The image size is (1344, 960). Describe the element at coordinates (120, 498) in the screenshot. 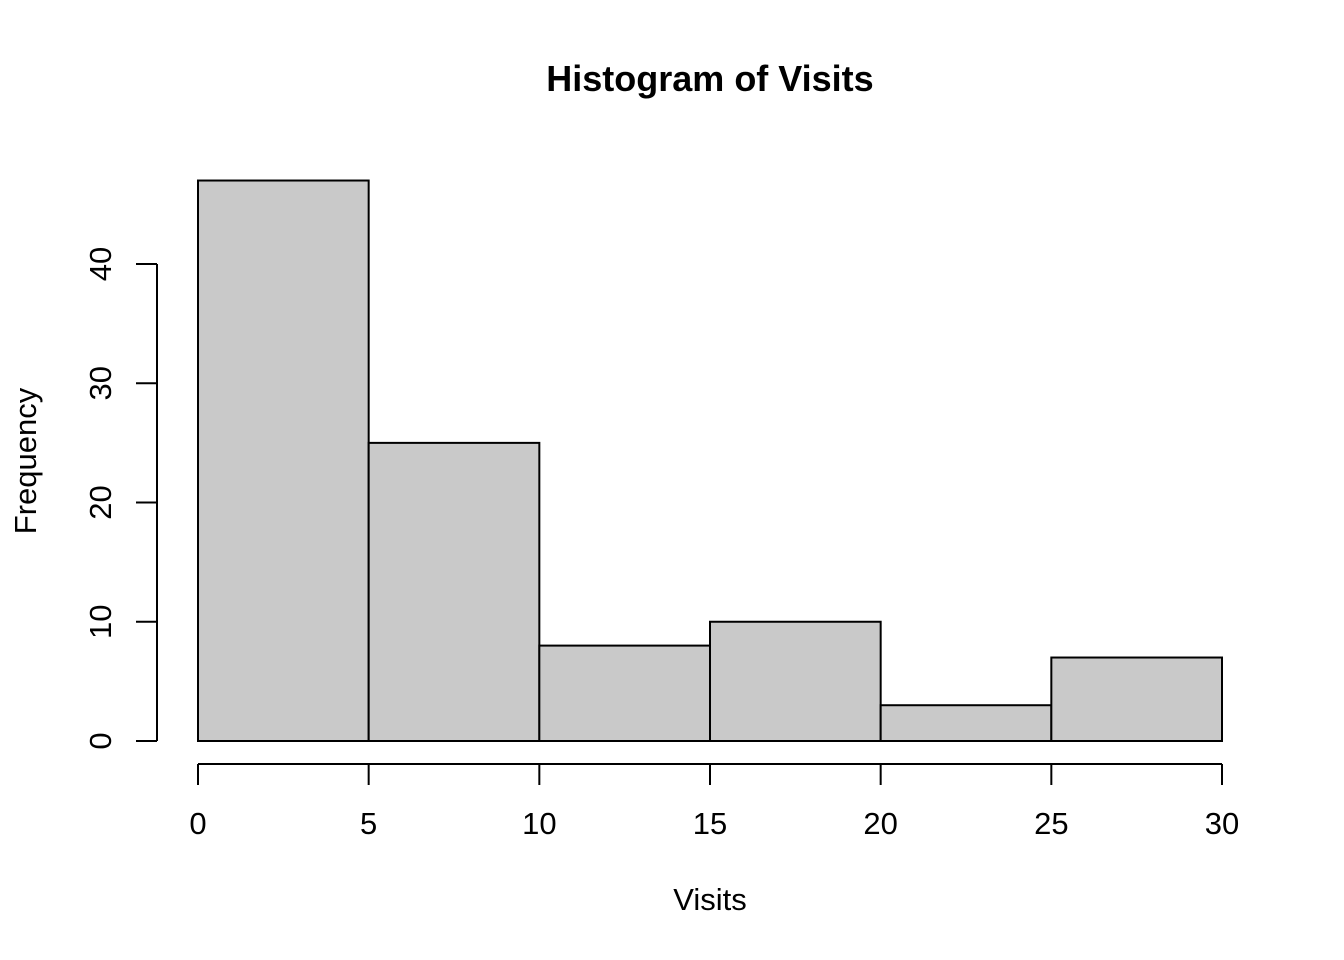

I see `y-axis: 0 10 20 30 40` at that location.